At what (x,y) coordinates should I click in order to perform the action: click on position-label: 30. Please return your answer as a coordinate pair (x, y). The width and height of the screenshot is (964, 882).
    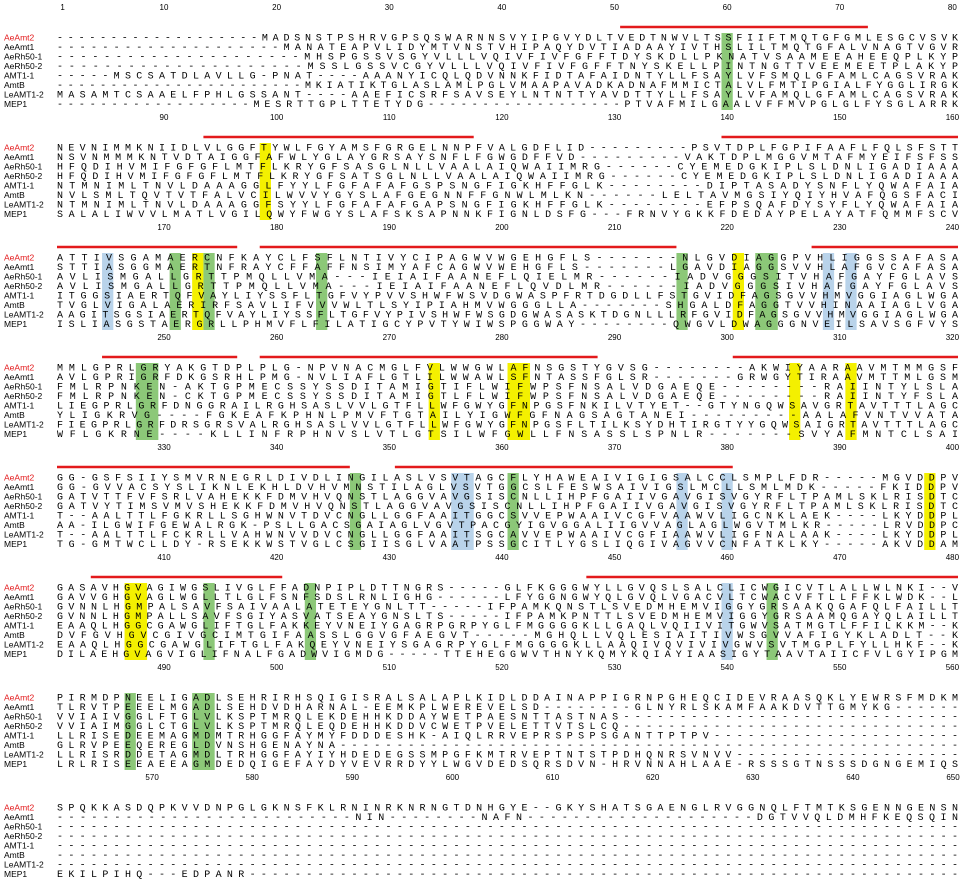
    Looking at the image, I should click on (389, 7).